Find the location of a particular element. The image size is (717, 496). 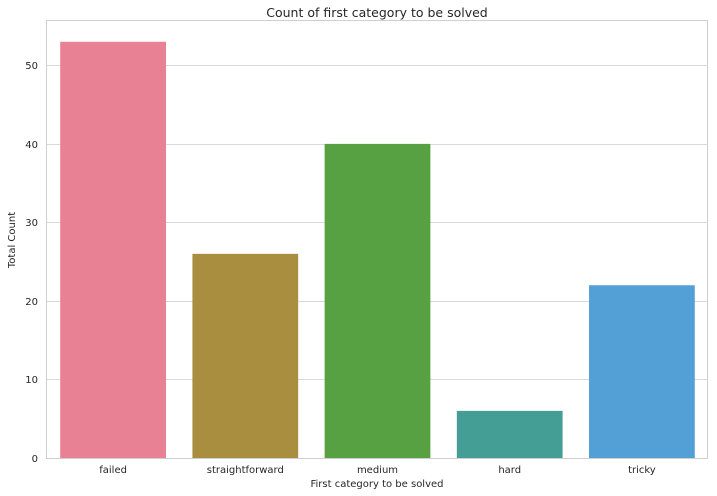

x-tick-label-tricky: tricky is located at coordinates (642, 470).